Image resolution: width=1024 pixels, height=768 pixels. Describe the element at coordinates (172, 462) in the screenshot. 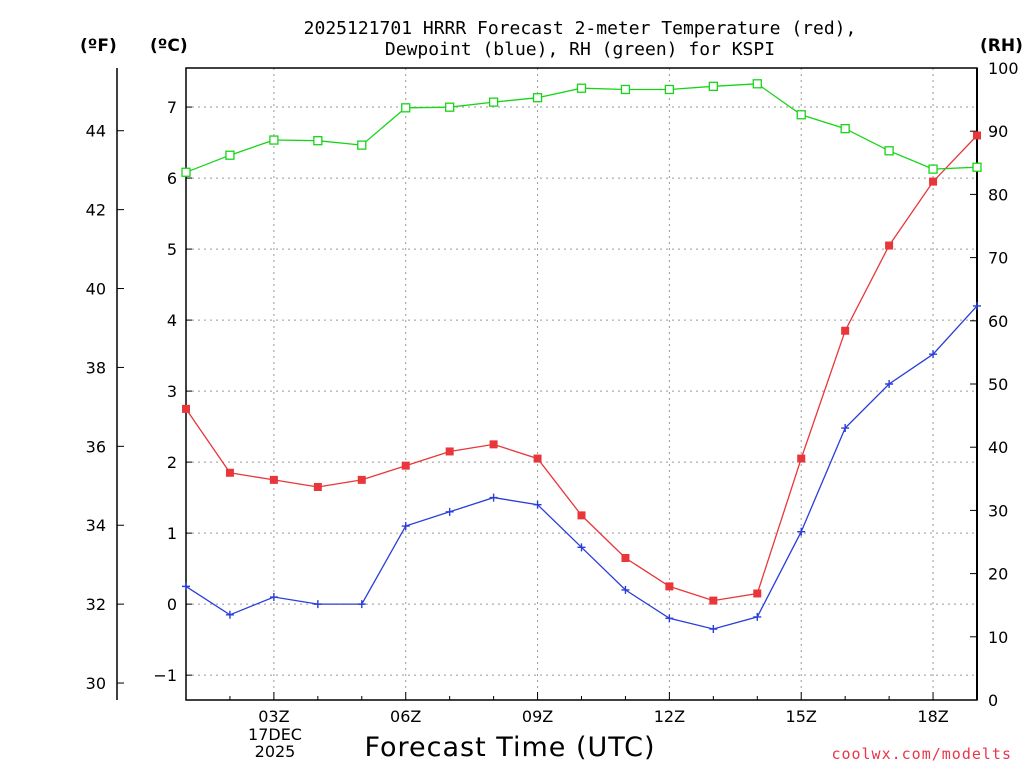

I see `celsius-tick-label: 2` at that location.